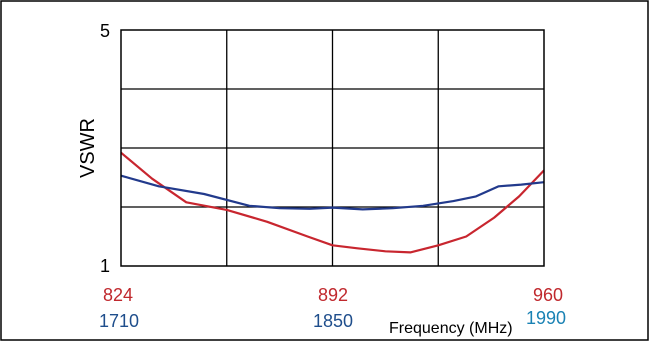 This screenshot has height=346, width=649. Describe the element at coordinates (118, 295) in the screenshot. I see `x-tick-label-824: 824` at that location.